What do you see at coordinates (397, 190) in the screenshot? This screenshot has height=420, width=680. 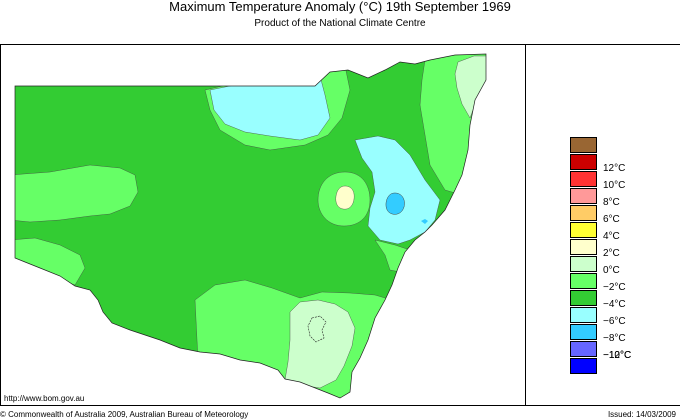 I see `region-minus8-east` at bounding box center [397, 190].